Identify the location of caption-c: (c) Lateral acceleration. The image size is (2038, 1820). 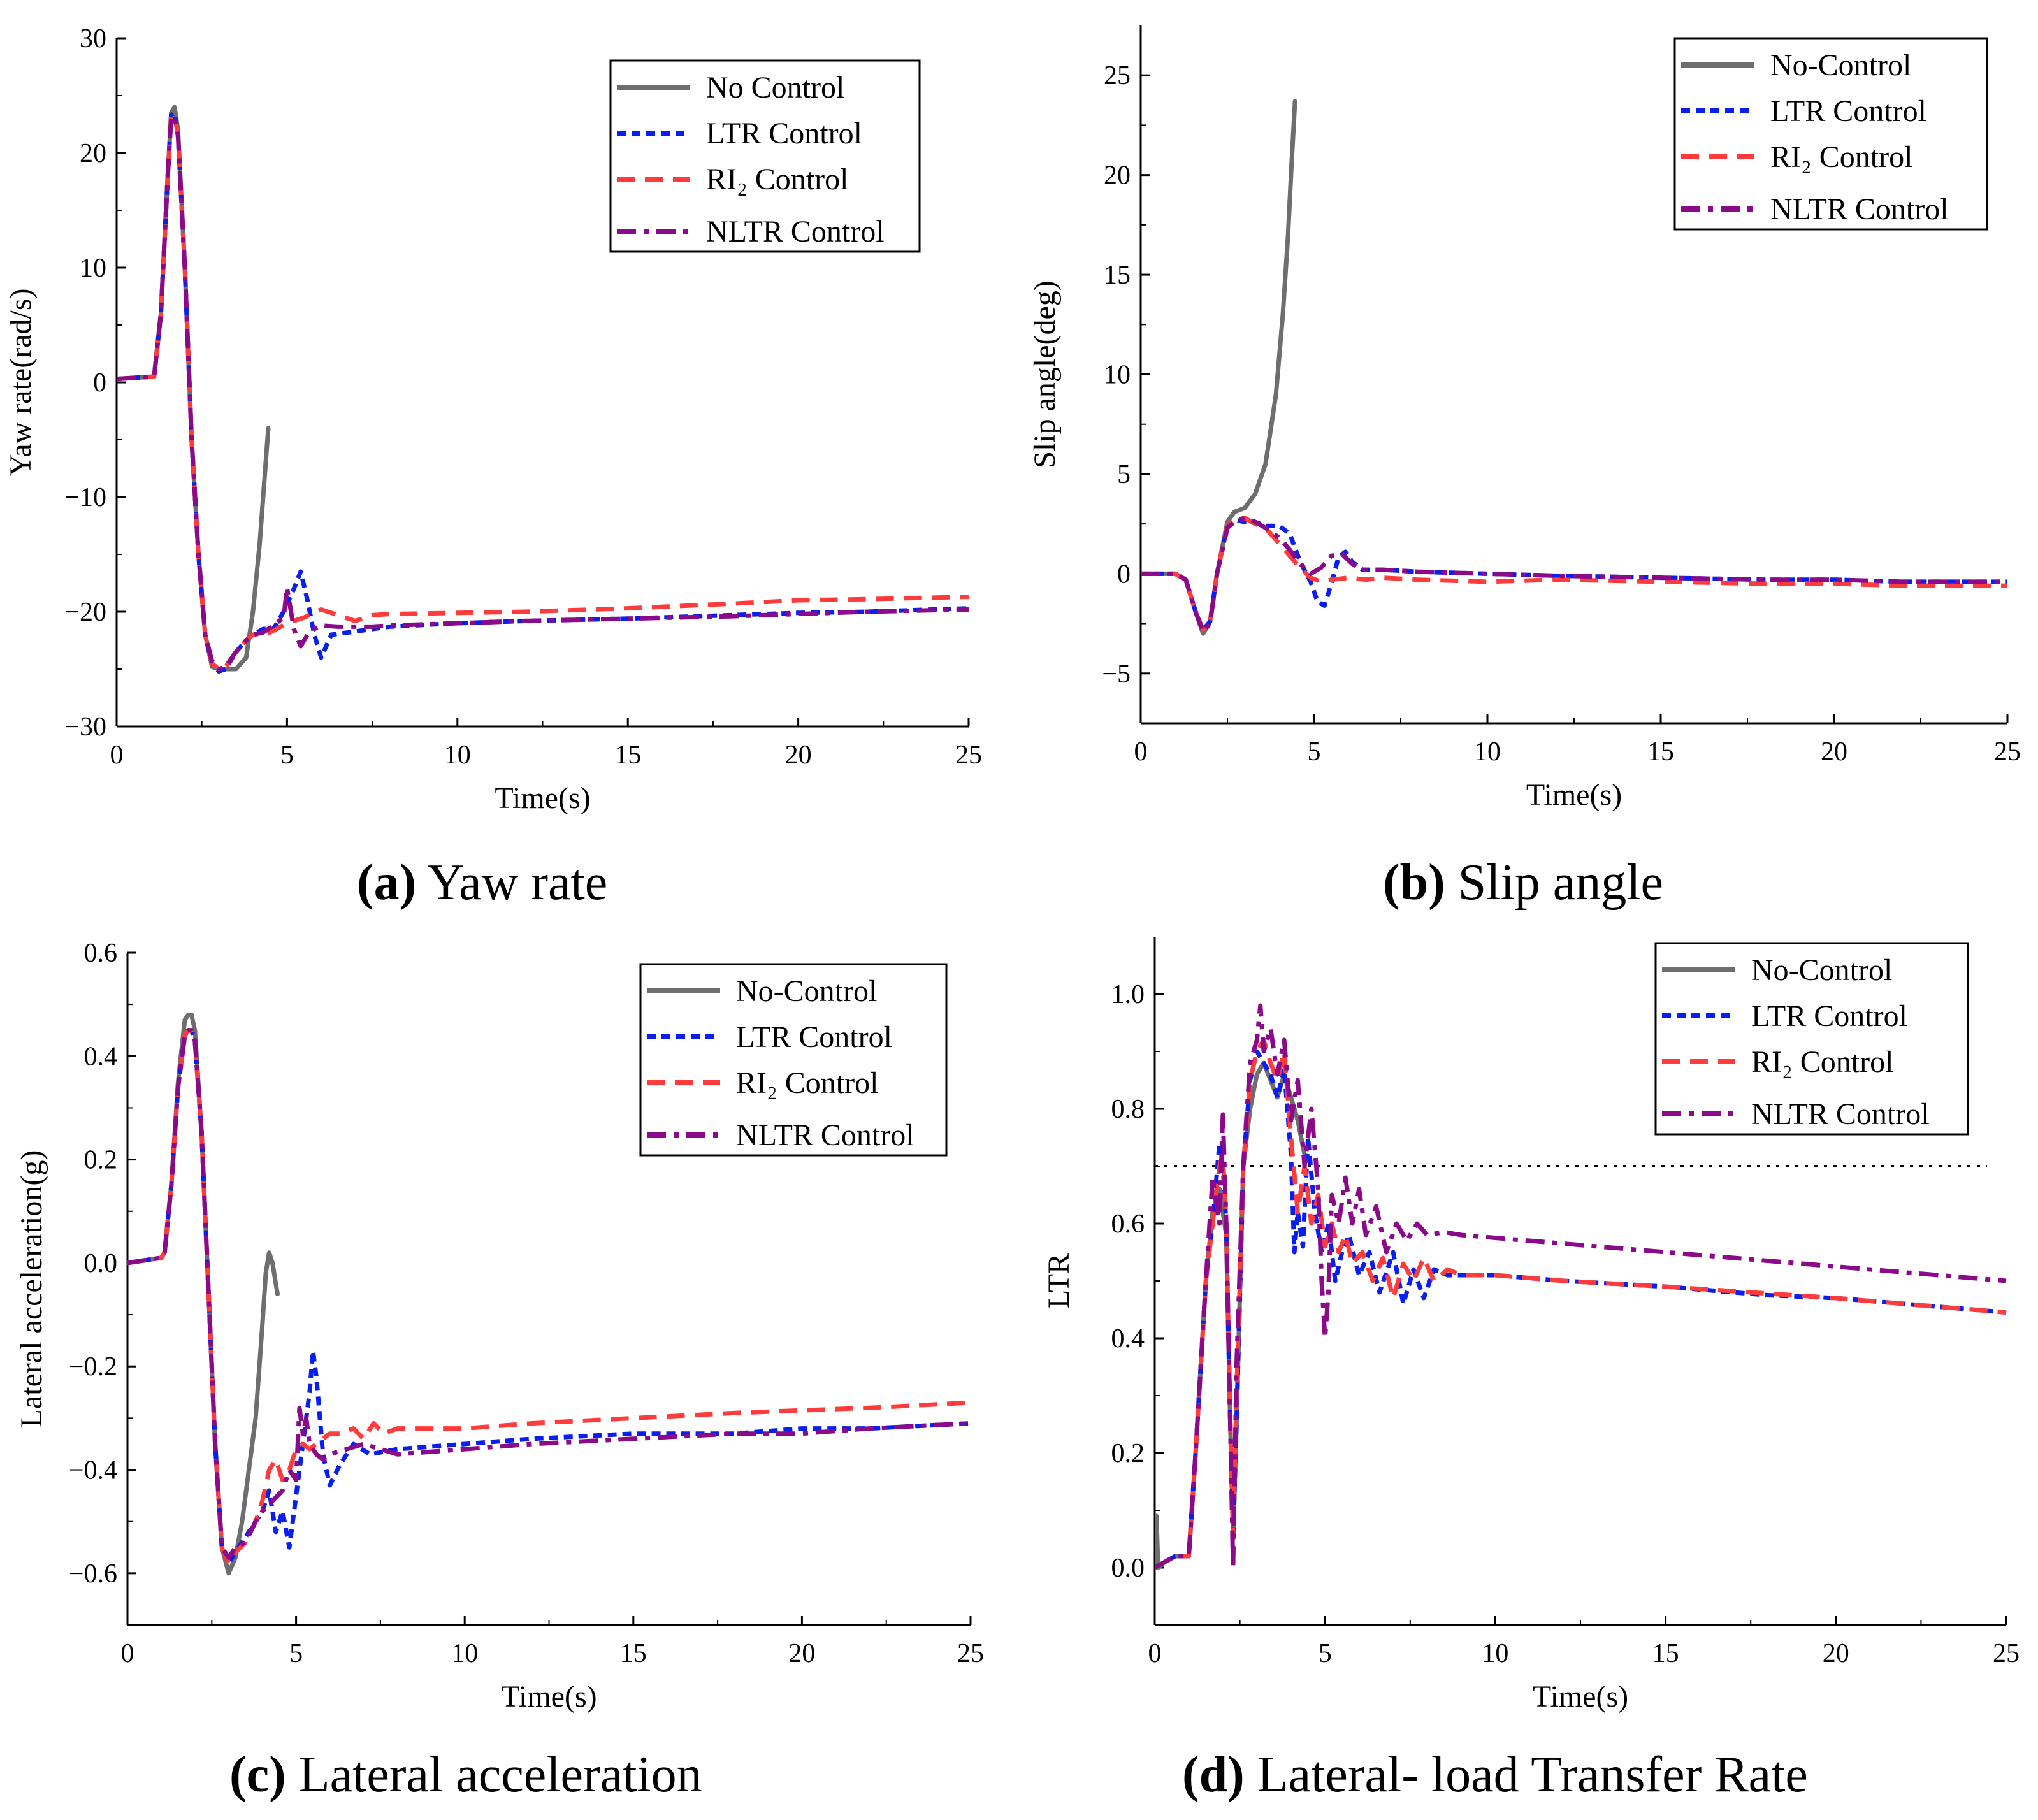
(465, 1775).